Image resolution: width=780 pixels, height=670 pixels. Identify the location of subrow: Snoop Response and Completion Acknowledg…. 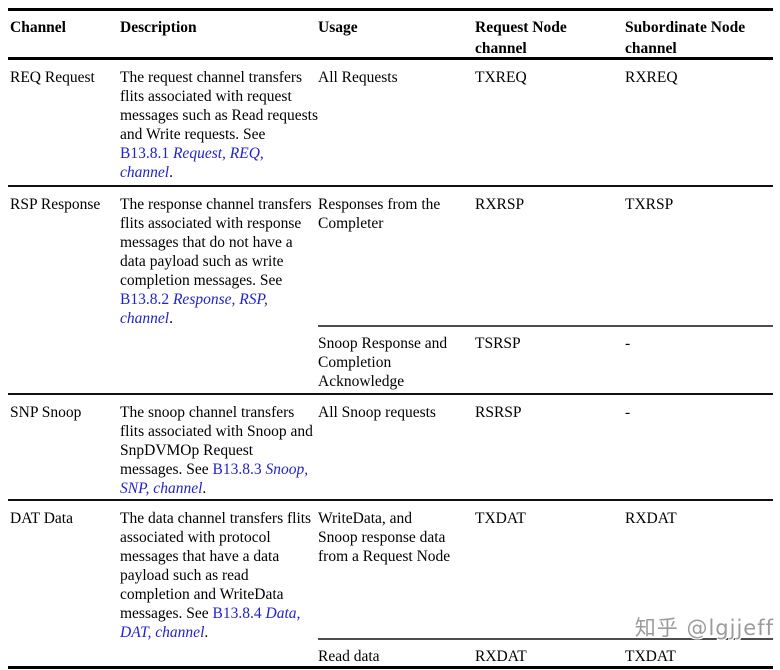
(545, 359).